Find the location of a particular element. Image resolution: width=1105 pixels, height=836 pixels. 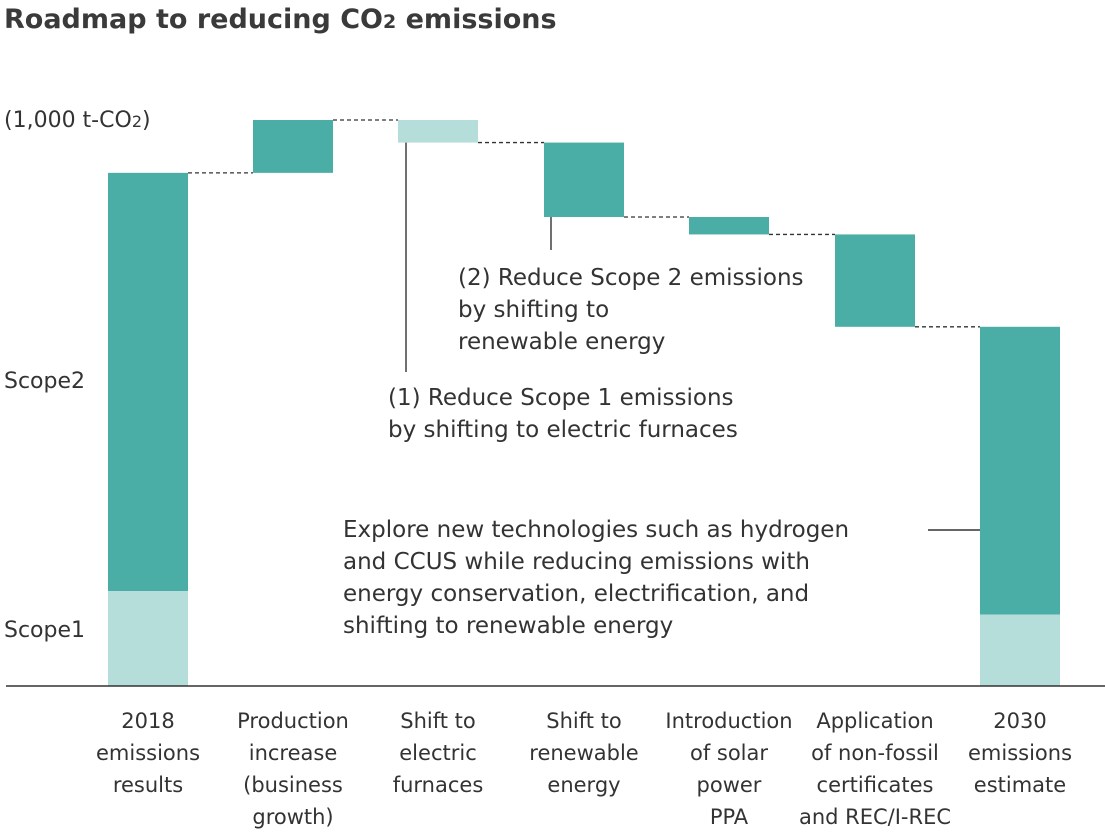

category-label-1-line-0: Production is located at coordinates (293, 721).